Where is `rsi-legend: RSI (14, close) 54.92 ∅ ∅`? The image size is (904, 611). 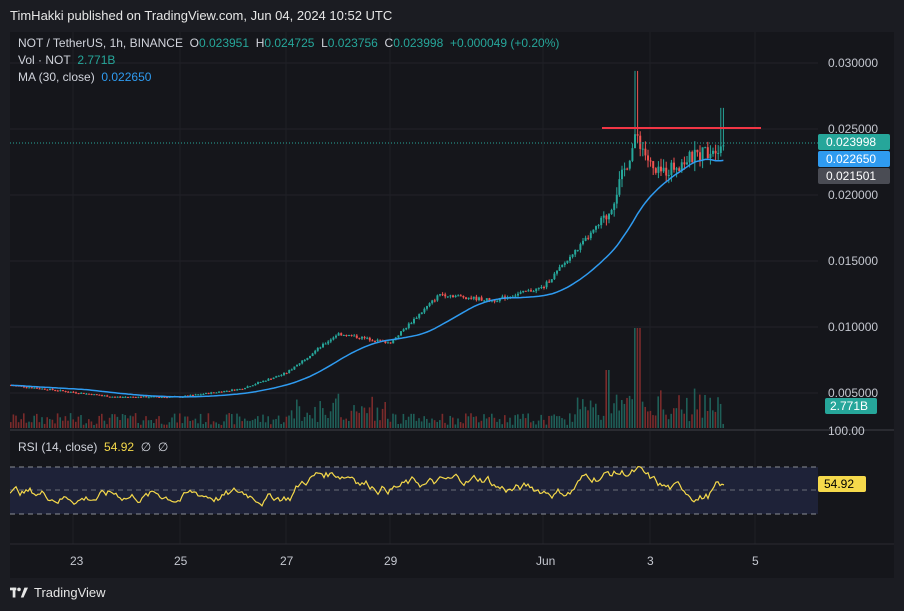 rsi-legend: RSI (14, close) 54.92 ∅ ∅ is located at coordinates (93, 447).